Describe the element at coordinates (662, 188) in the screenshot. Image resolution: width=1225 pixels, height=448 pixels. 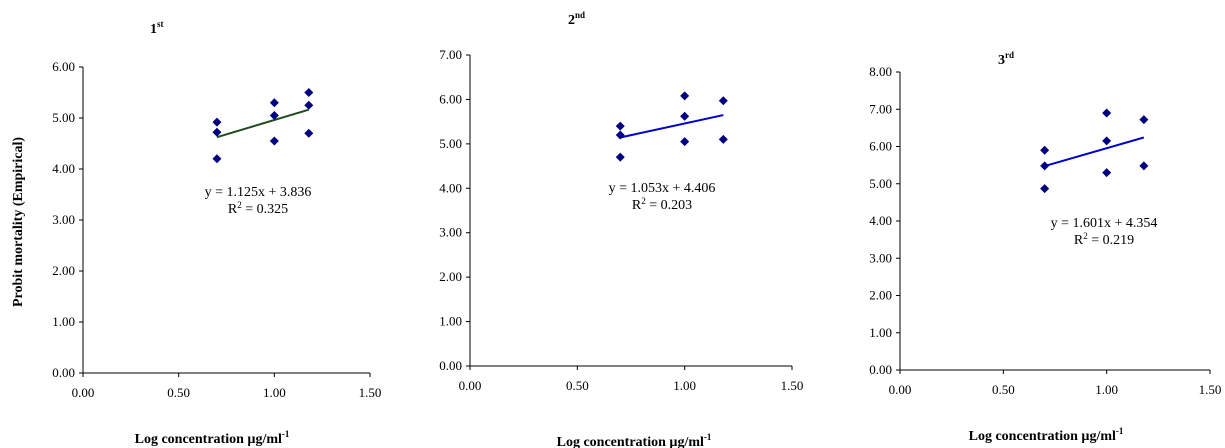
I see `trendline-equation: y = 1.053x + 4.406` at that location.